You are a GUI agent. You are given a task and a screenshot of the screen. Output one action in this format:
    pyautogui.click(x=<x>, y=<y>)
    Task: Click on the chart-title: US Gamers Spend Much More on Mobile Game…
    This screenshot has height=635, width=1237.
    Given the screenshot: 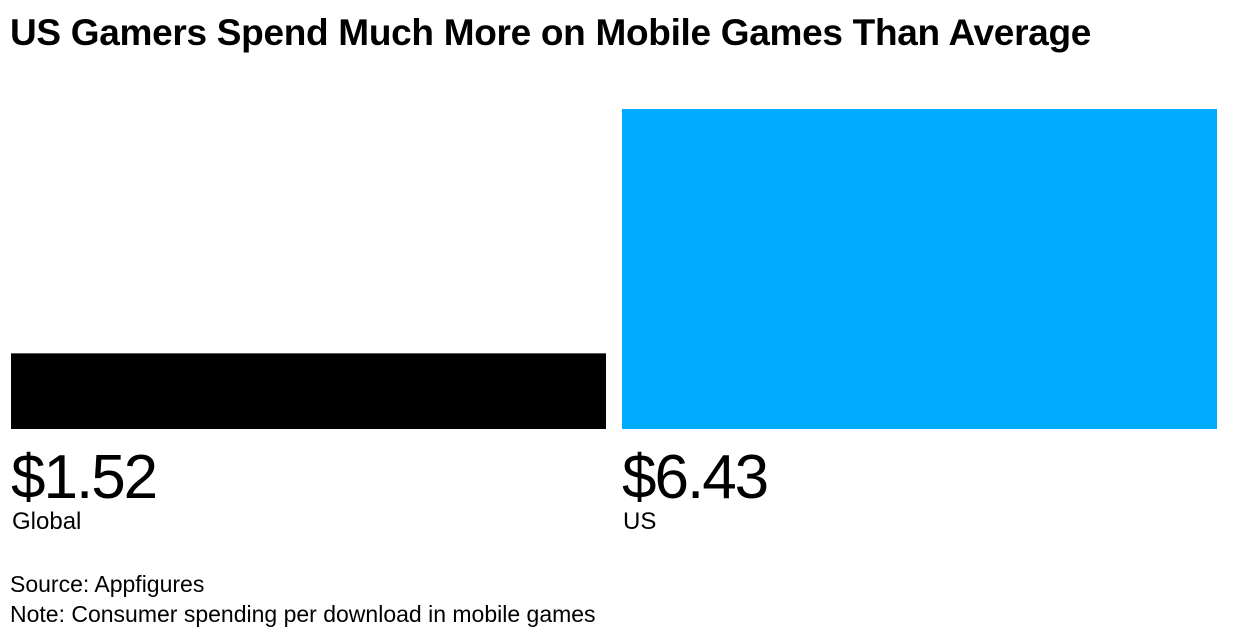 What is the action you would take?
    pyautogui.click(x=551, y=32)
    